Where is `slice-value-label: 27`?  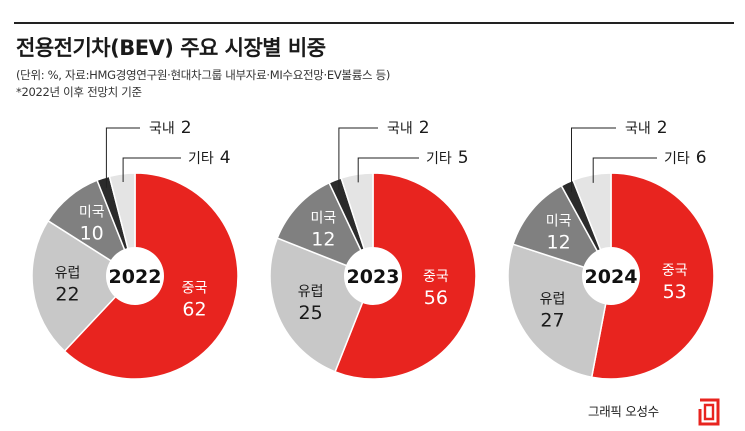
slice-value-label: 27 is located at coordinates (552, 321).